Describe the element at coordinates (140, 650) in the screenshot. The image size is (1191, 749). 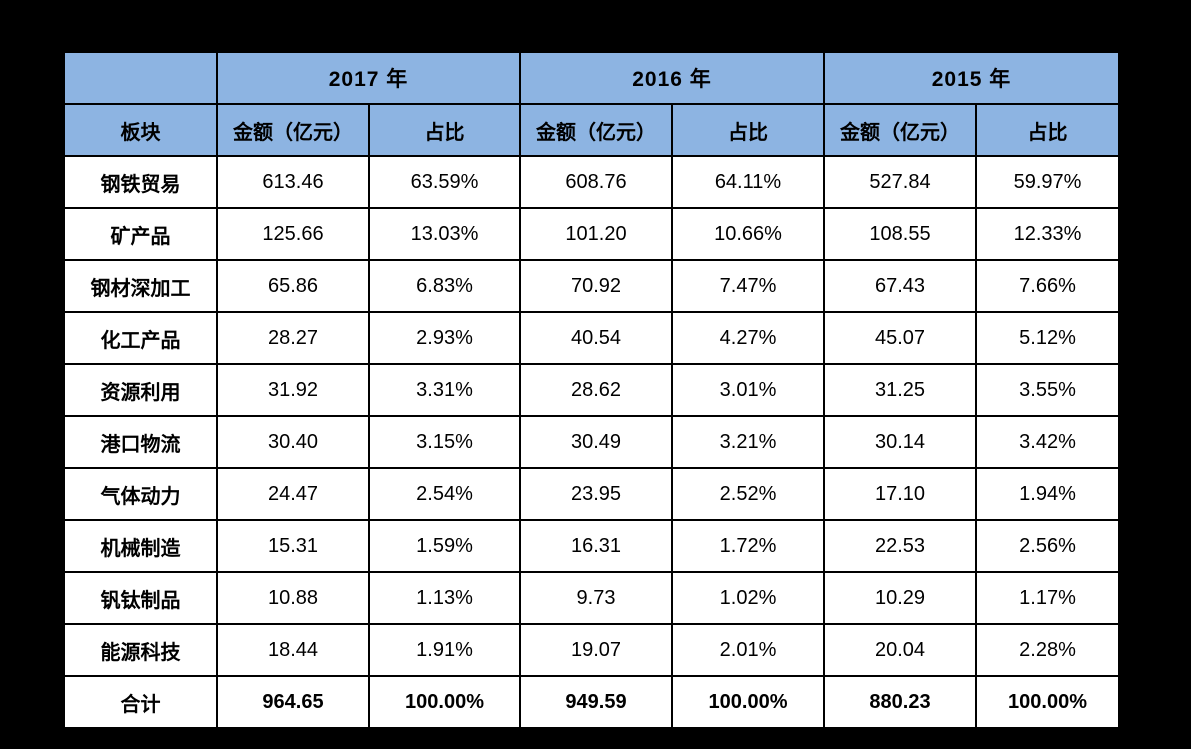
I see `sector-cell: 能源科技` at that location.